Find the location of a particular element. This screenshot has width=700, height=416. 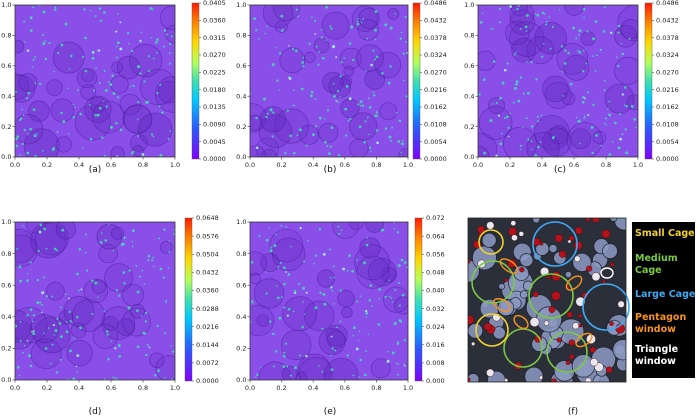

y-tick-label: 0.4 is located at coordinates (241, 317).